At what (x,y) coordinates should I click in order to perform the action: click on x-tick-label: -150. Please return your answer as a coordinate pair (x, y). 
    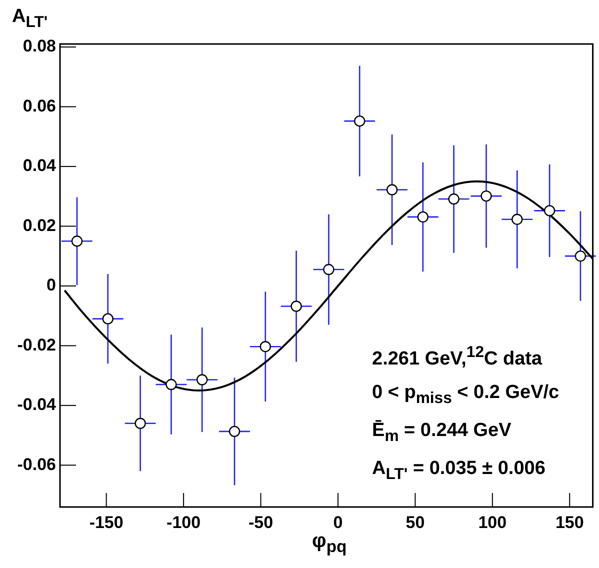
    Looking at the image, I should click on (106, 522).